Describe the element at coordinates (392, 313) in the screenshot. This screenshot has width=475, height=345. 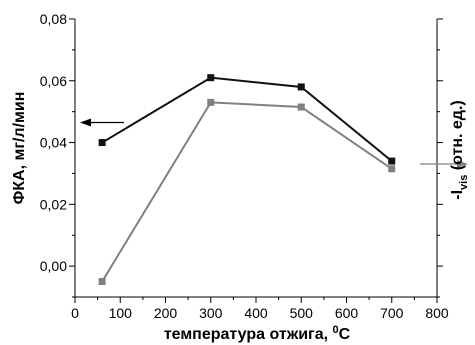
I see `x-tick-label: 700` at that location.